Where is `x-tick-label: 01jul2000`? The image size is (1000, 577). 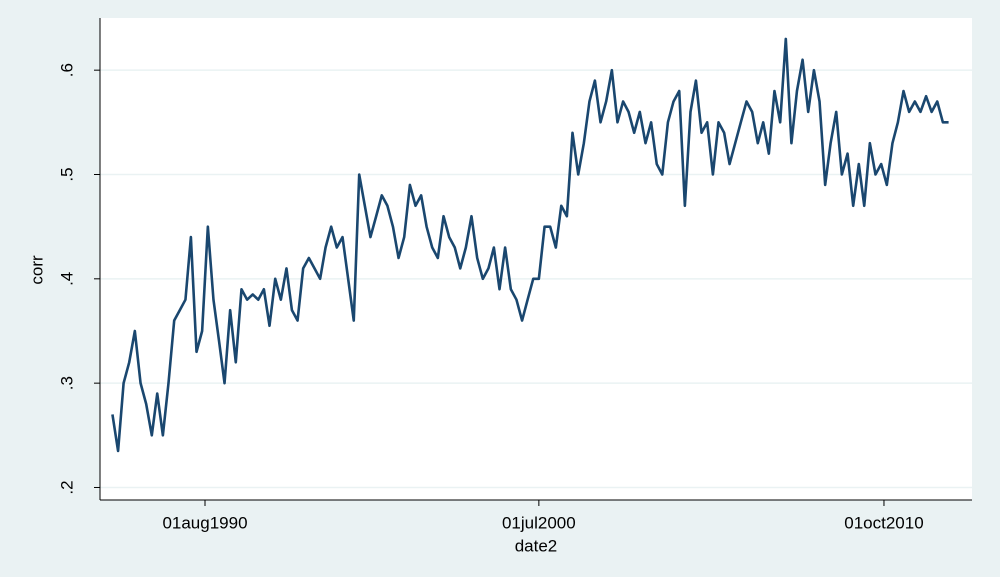 x-tick-label: 01jul2000 is located at coordinates (539, 522).